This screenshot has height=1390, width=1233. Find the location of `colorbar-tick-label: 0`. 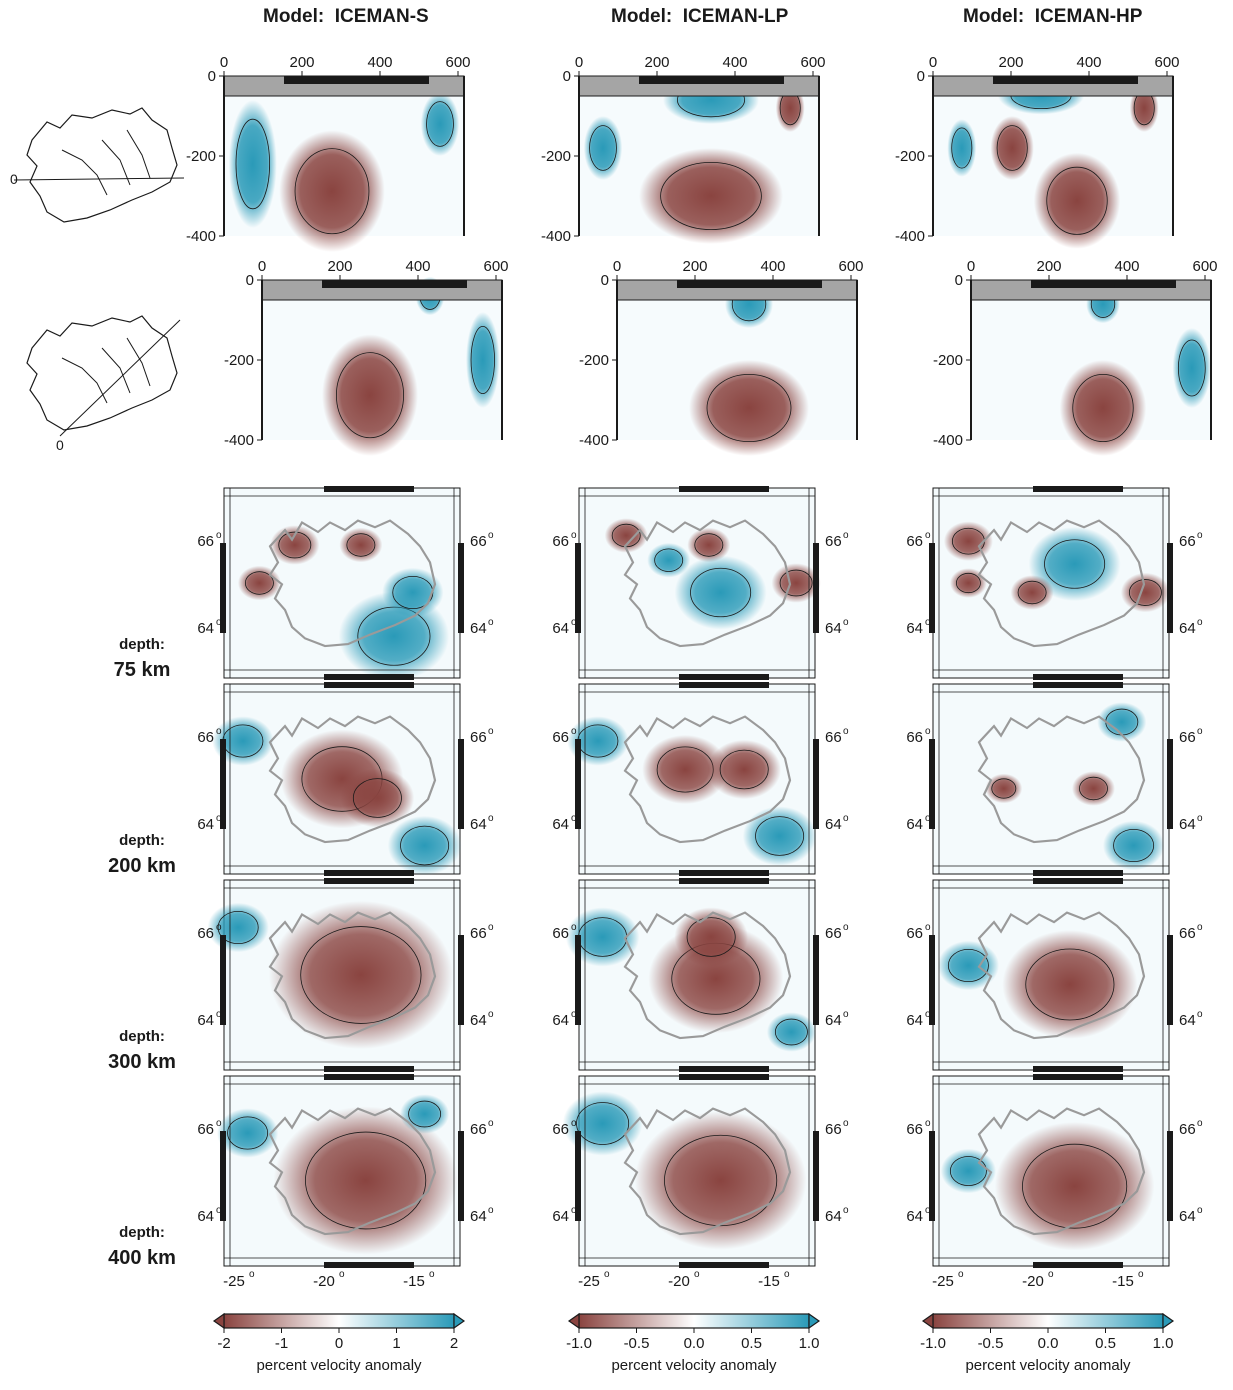

colorbar-tick-label: 0 is located at coordinates (339, 1343).